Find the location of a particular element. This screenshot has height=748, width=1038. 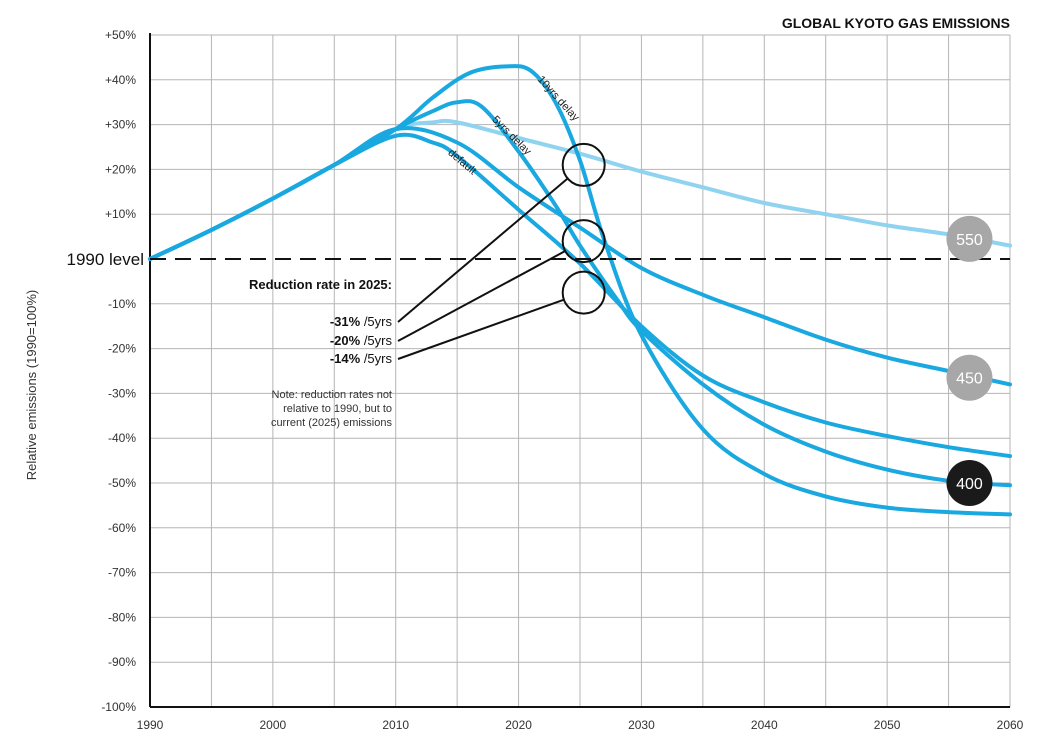

reduction-rate-label: -31% /5yrs is located at coordinates (361, 321).